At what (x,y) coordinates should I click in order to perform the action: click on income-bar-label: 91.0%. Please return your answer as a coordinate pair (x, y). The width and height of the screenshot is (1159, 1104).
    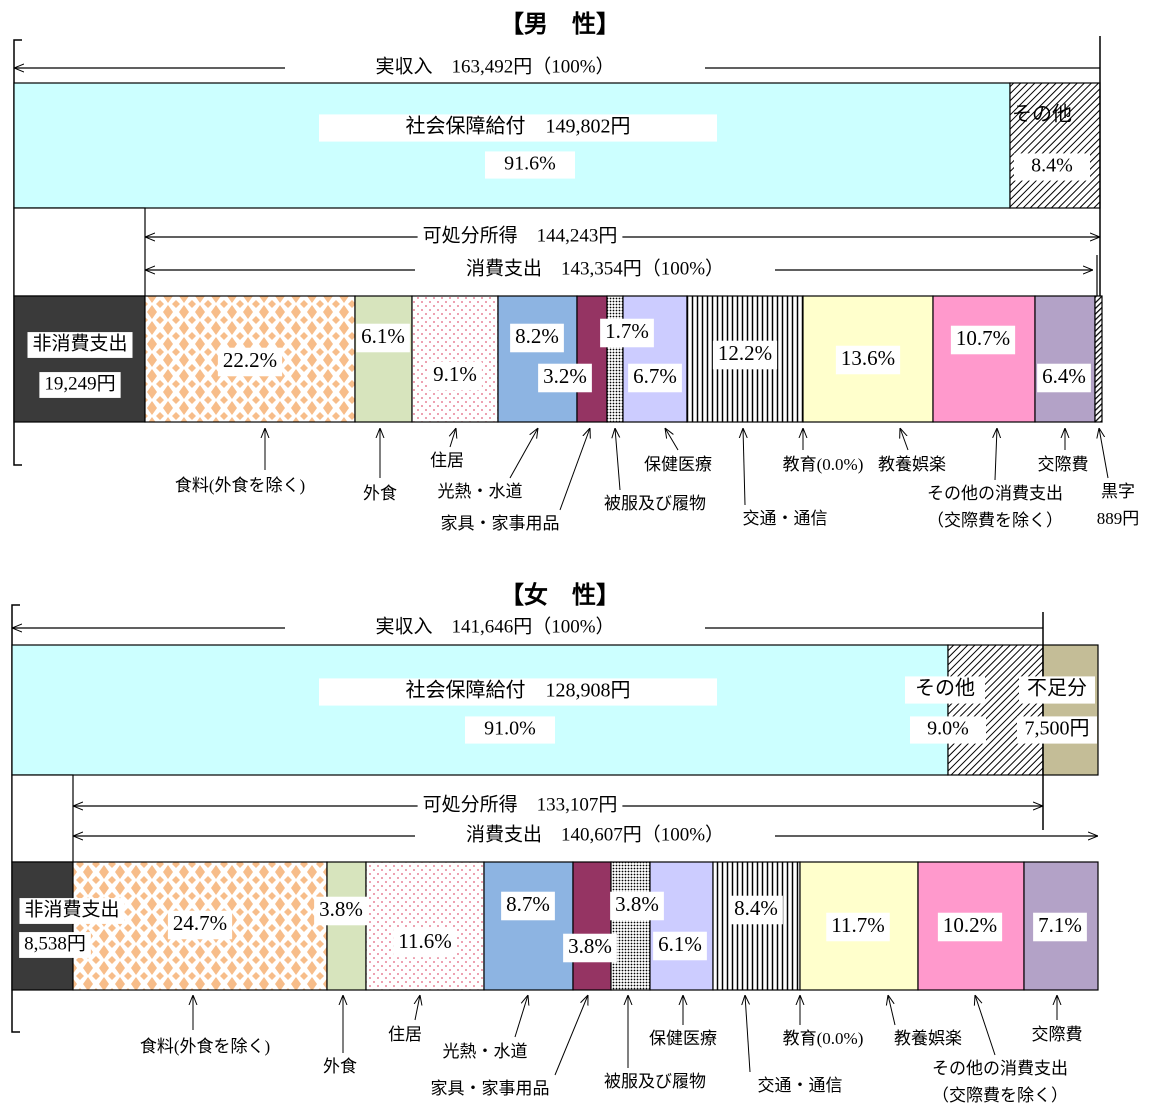
    Looking at the image, I should click on (510, 729).